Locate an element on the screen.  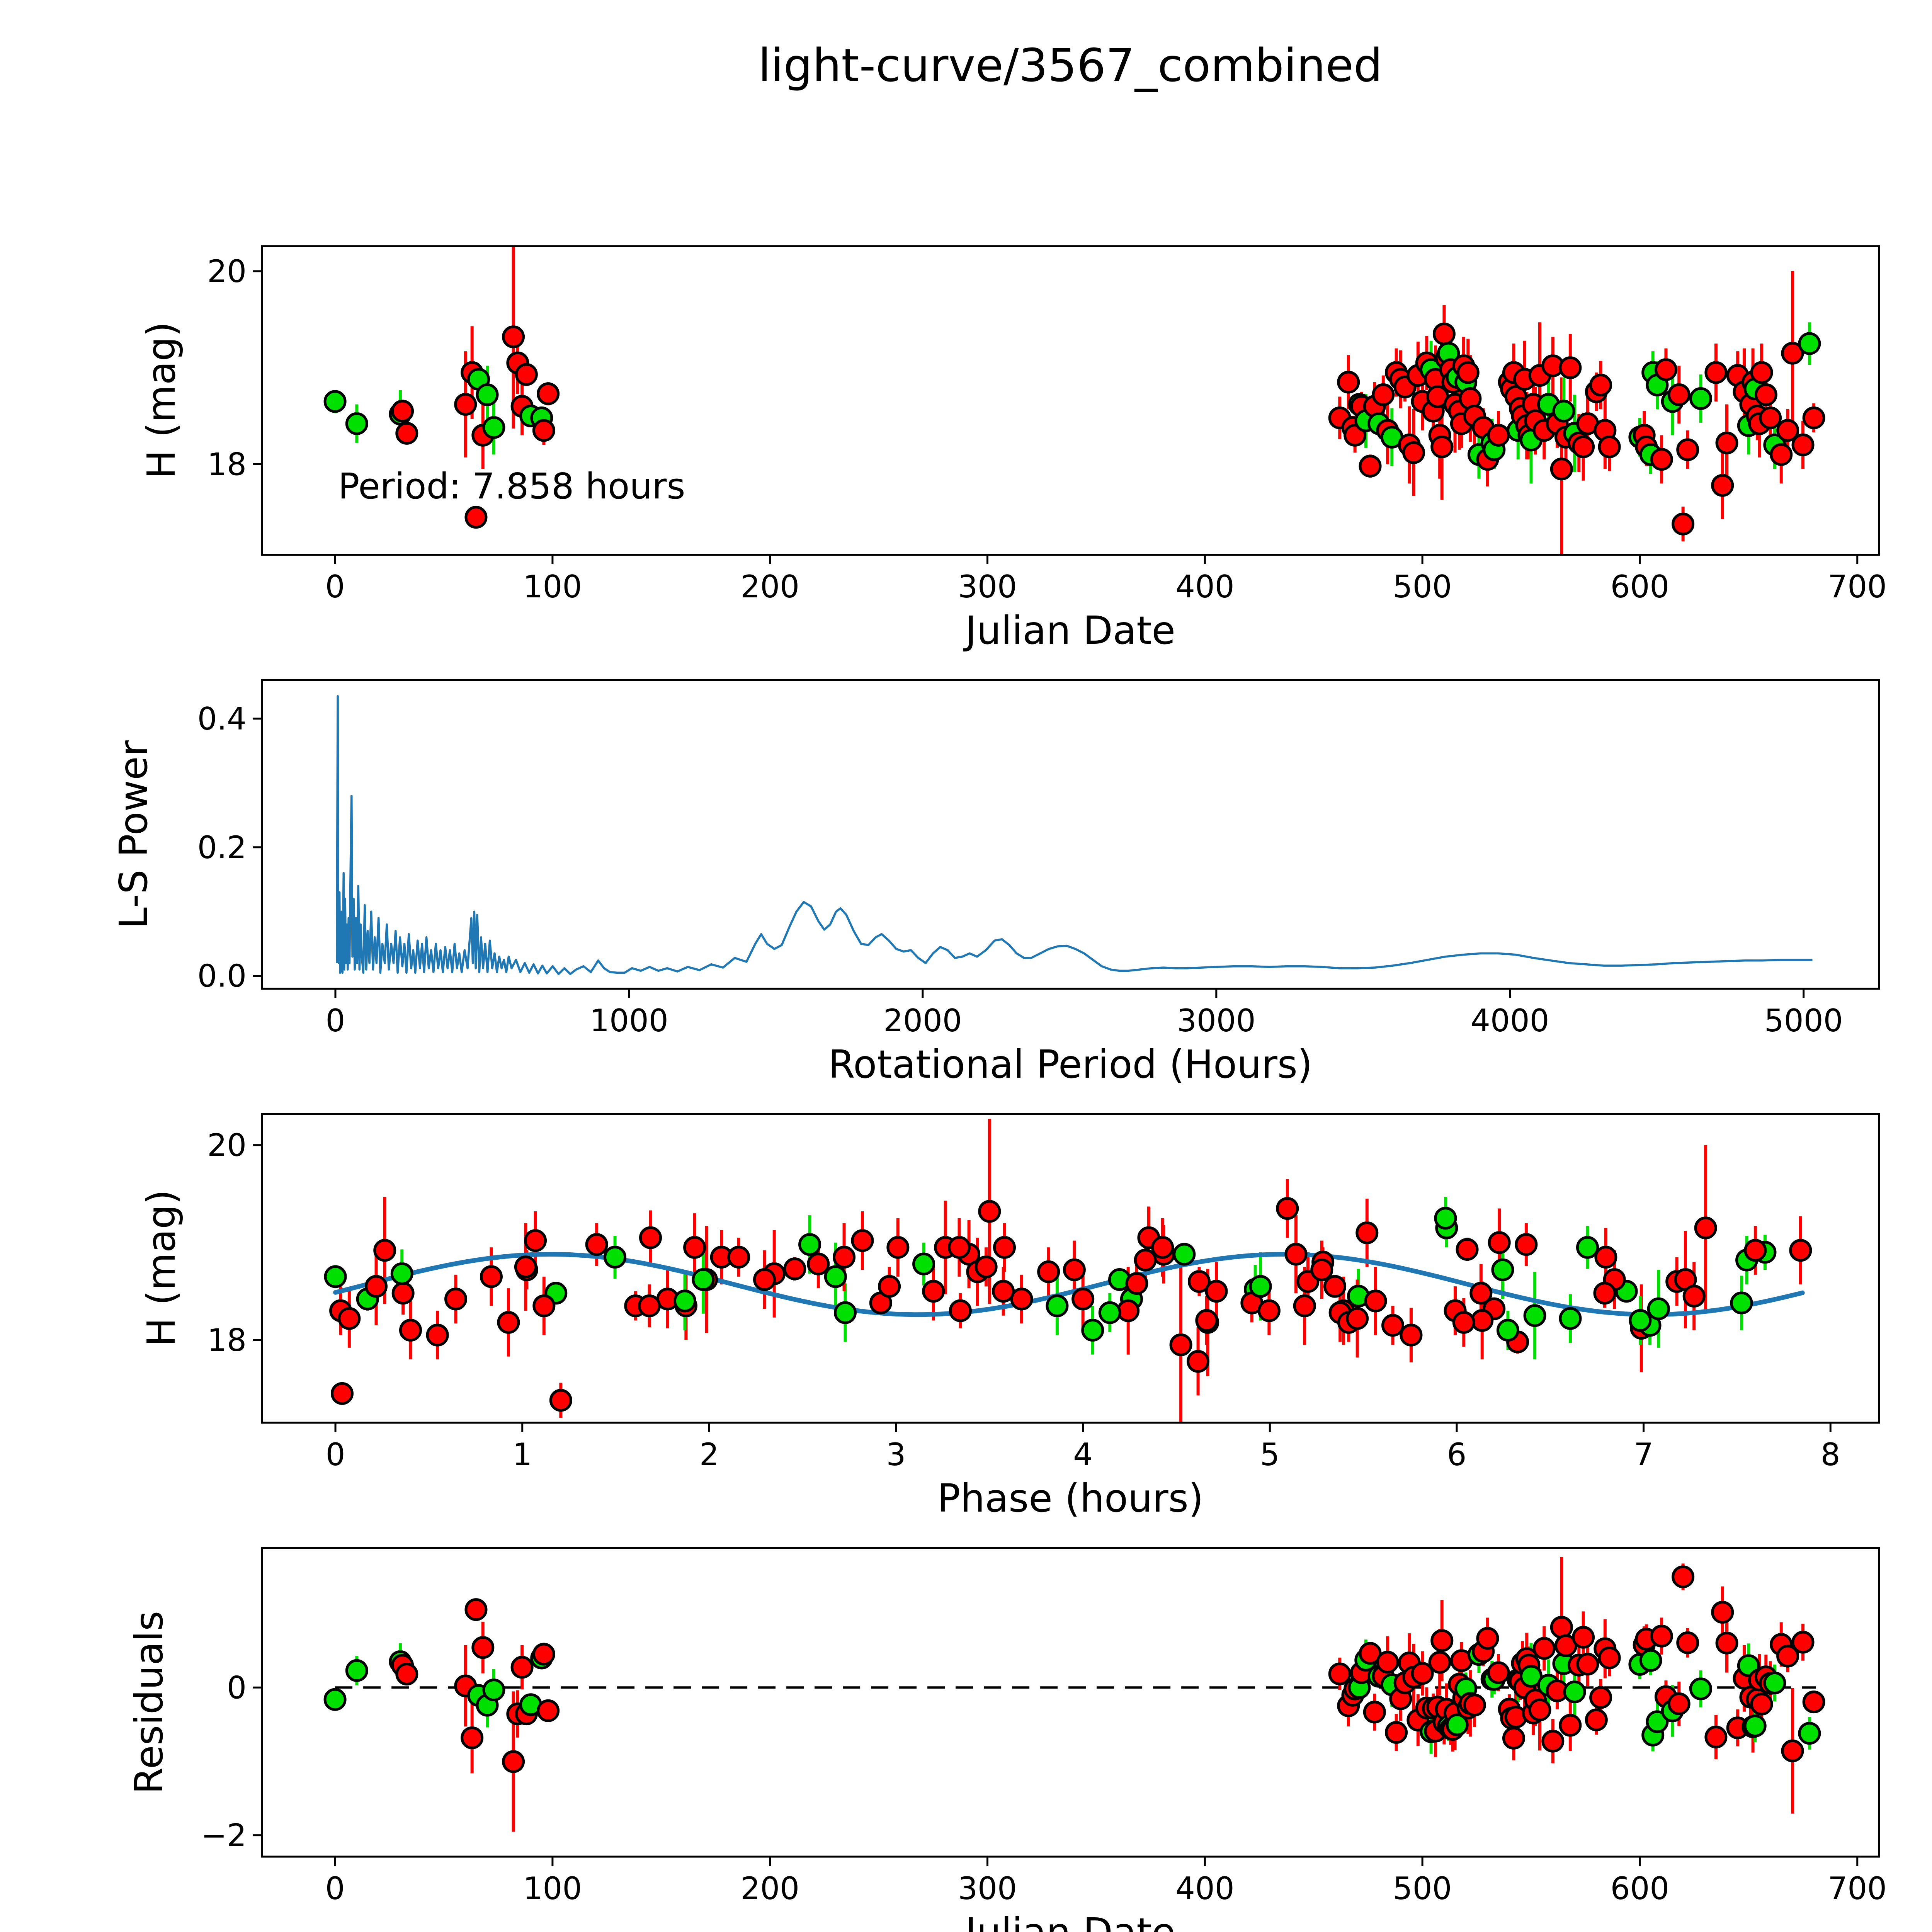
x-tick-label: 0 is located at coordinates (335, 587).